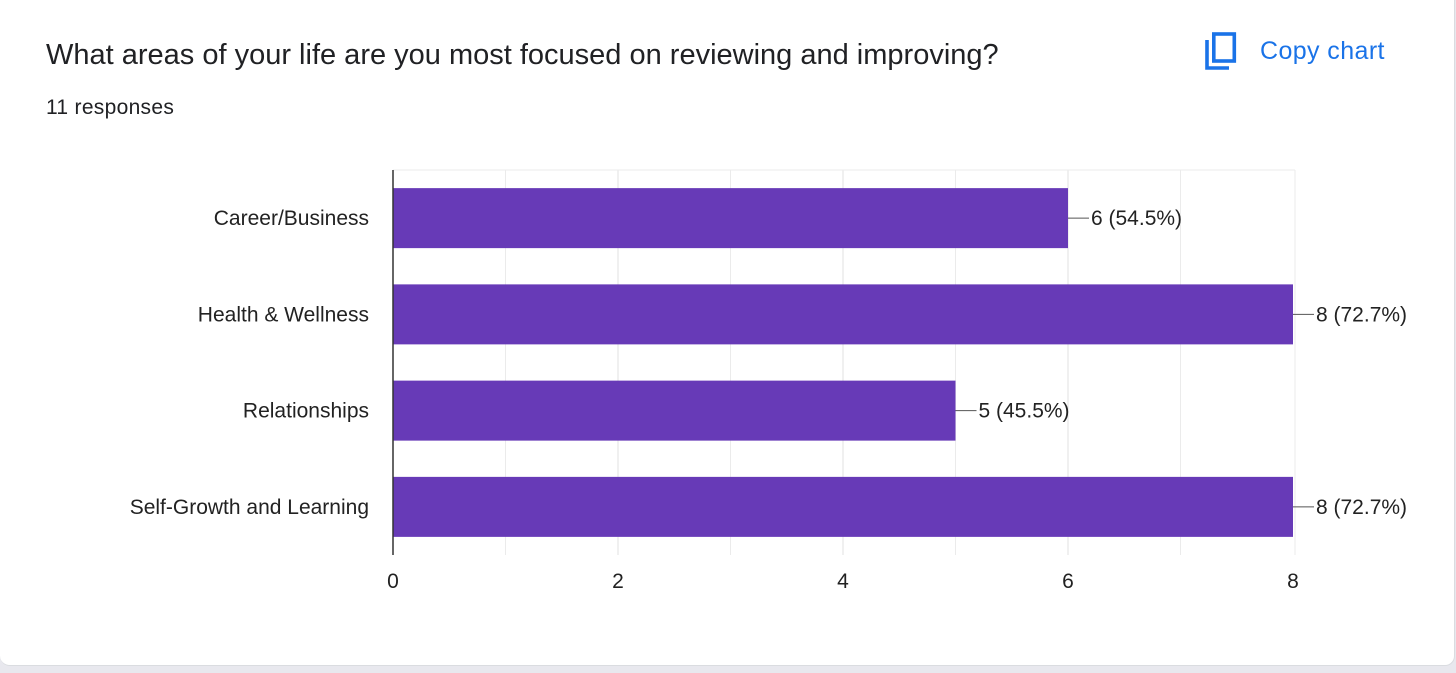  Describe the element at coordinates (110, 107) in the screenshot. I see `response-count: 11 responses` at that location.